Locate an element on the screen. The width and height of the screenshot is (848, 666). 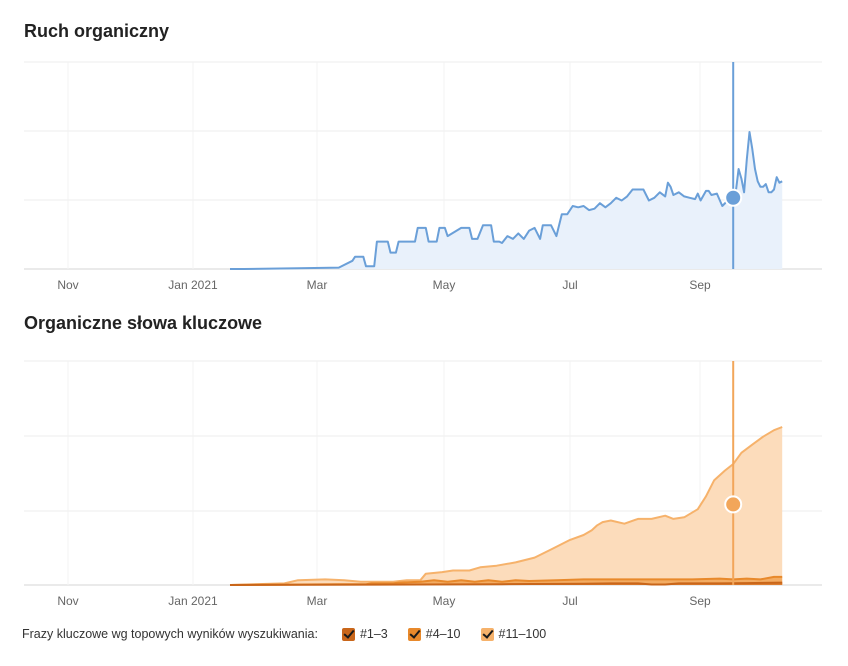
legend-label-top3: #1–3 is located at coordinates (373, 634).